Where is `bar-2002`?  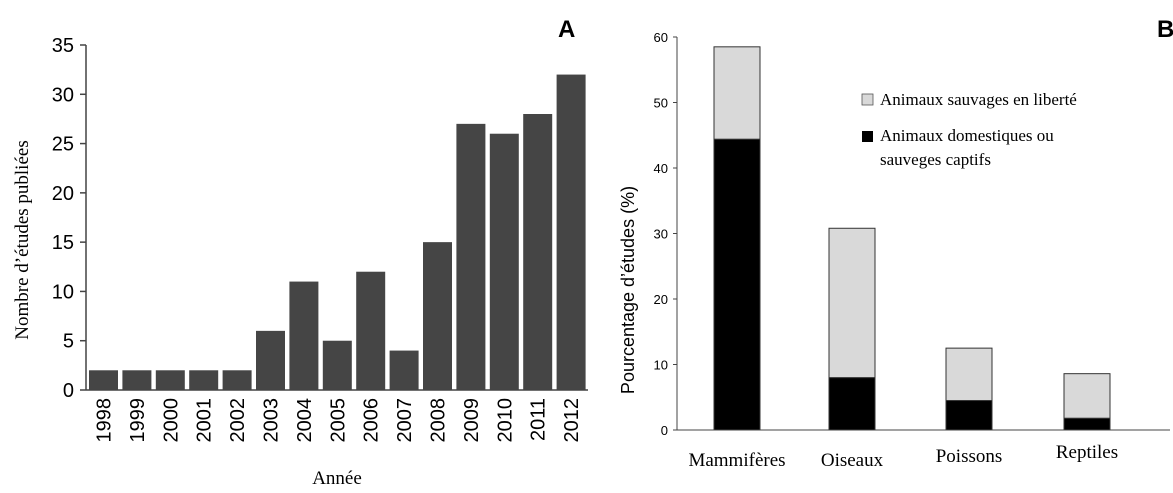
bar-2002 is located at coordinates (237, 380).